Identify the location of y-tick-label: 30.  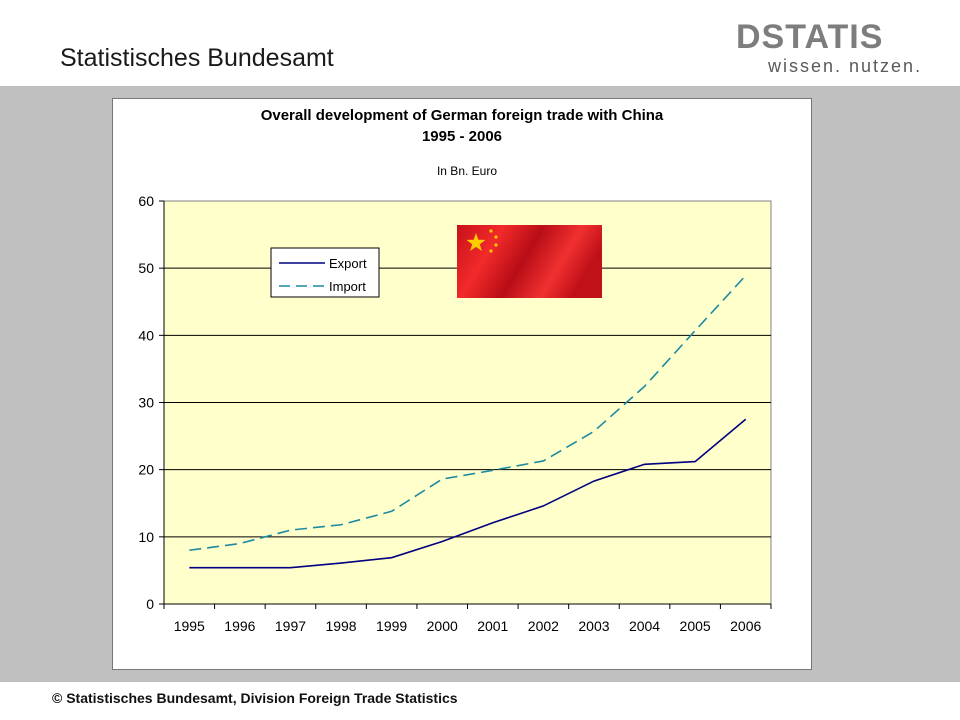
(146, 403).